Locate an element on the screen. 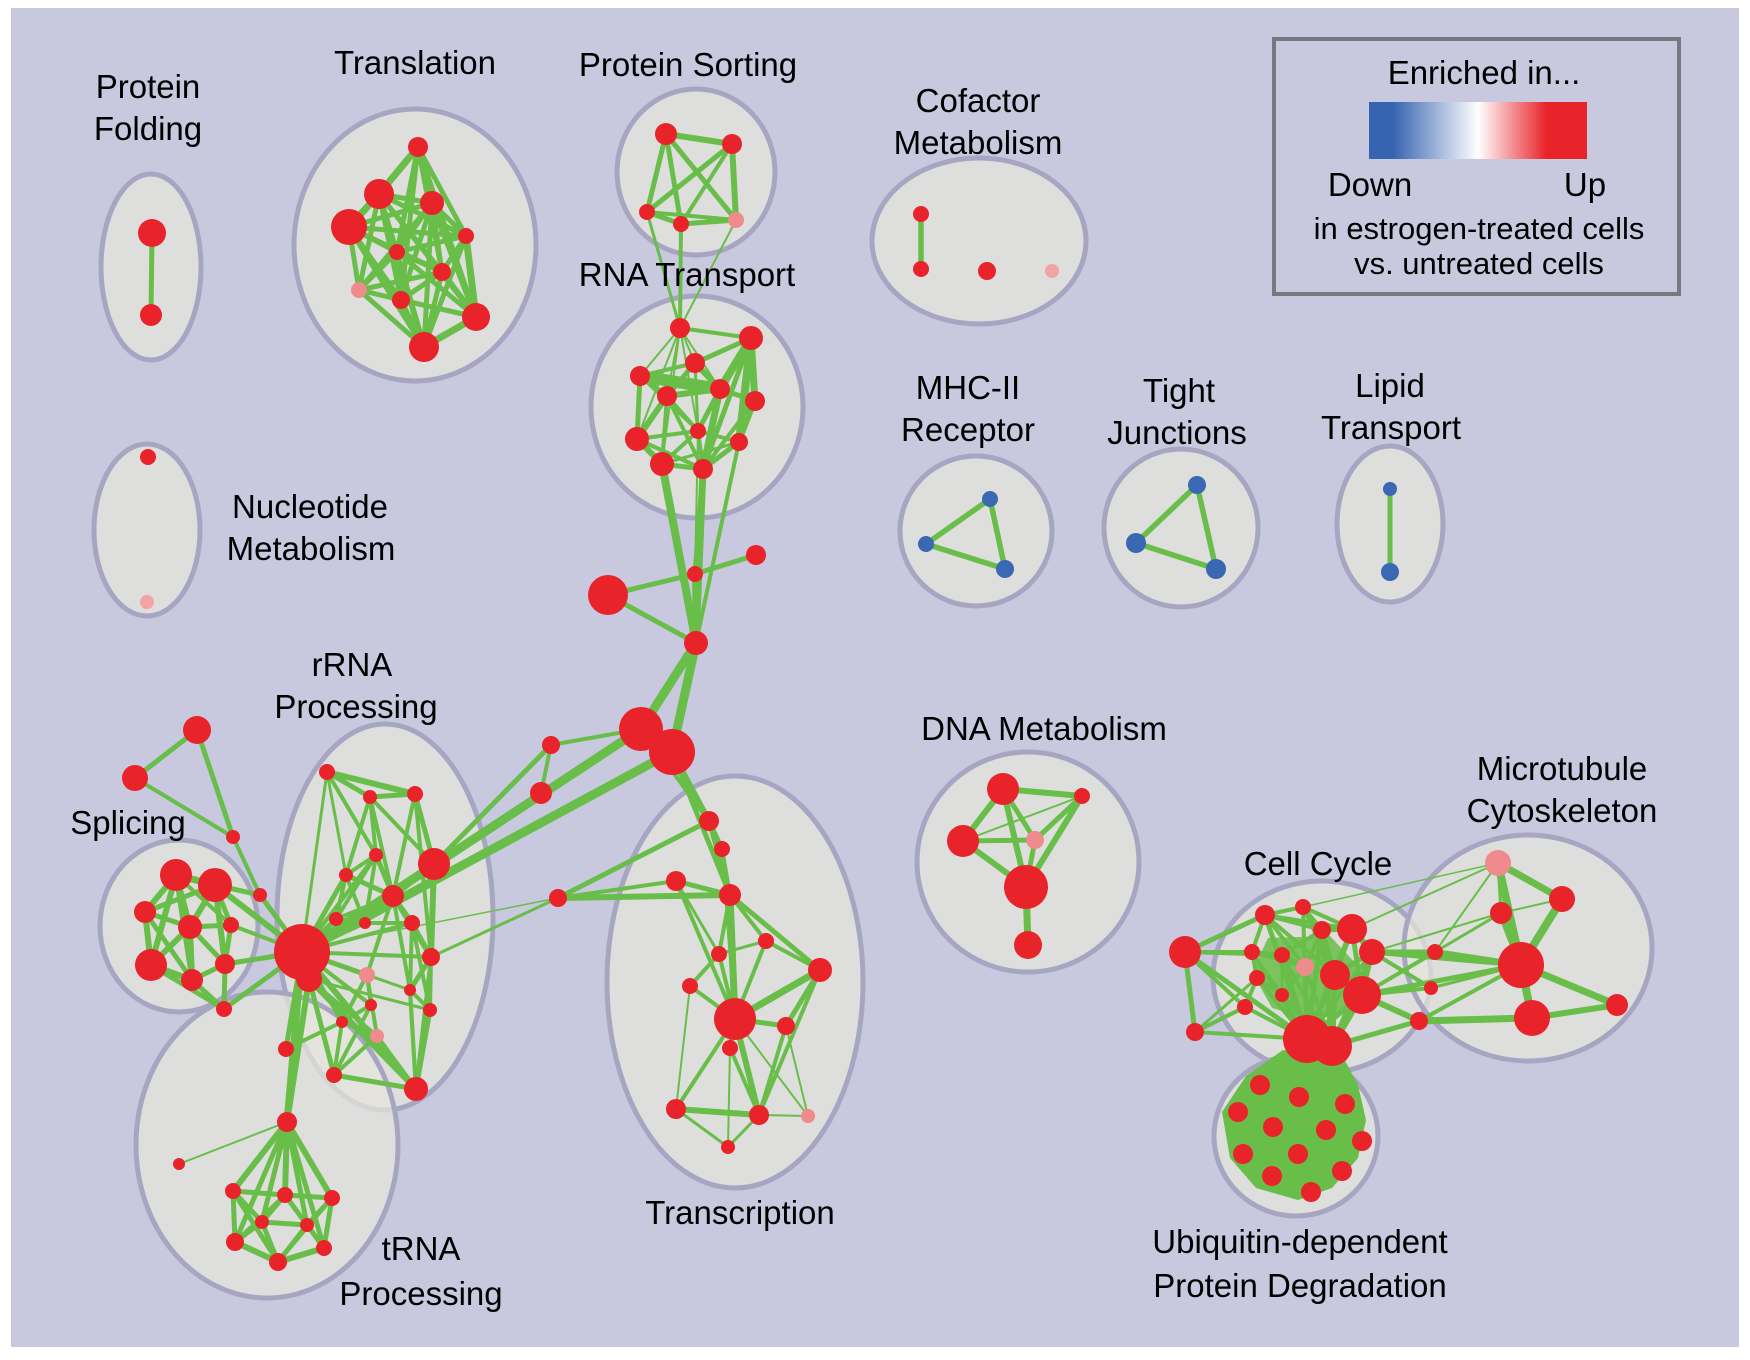  svg-text: RNA Transport is located at coordinates (687, 274).